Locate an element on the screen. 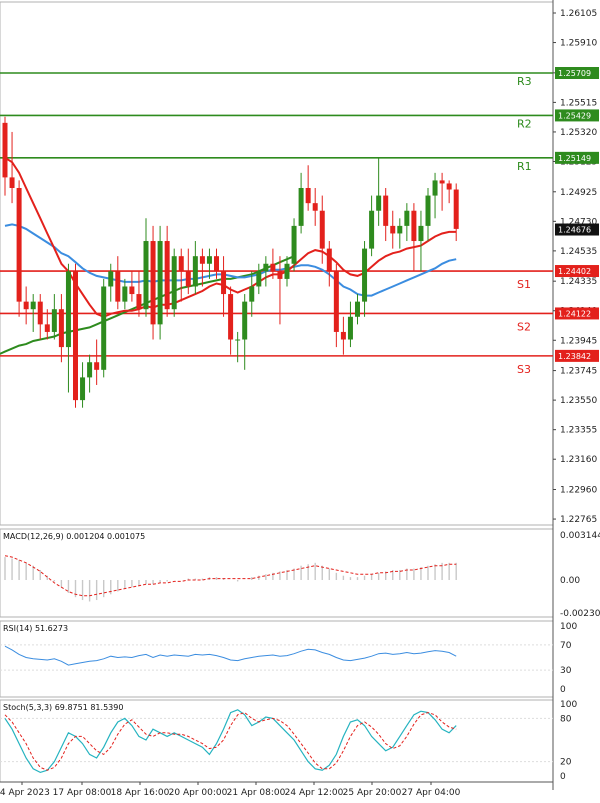  level-value-label: 1.23842 is located at coordinates (574, 356).